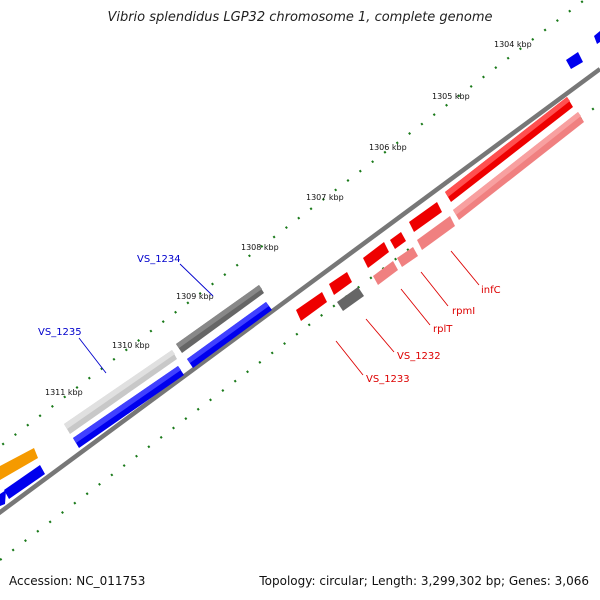 This screenshot has height=600, width=600. Describe the element at coordinates (311, 306) in the screenshot. I see `gene-red-left` at that location.